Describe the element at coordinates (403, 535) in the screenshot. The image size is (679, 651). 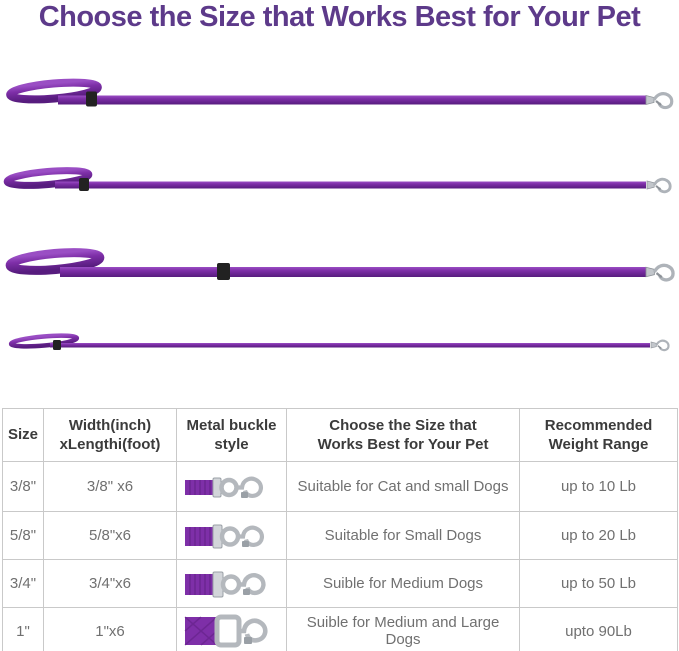
I see `suitability-value: Suitable for Small Dogs` at that location.